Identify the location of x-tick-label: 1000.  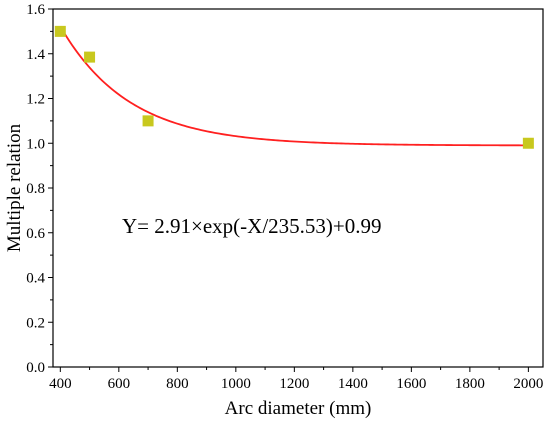
(236, 384).